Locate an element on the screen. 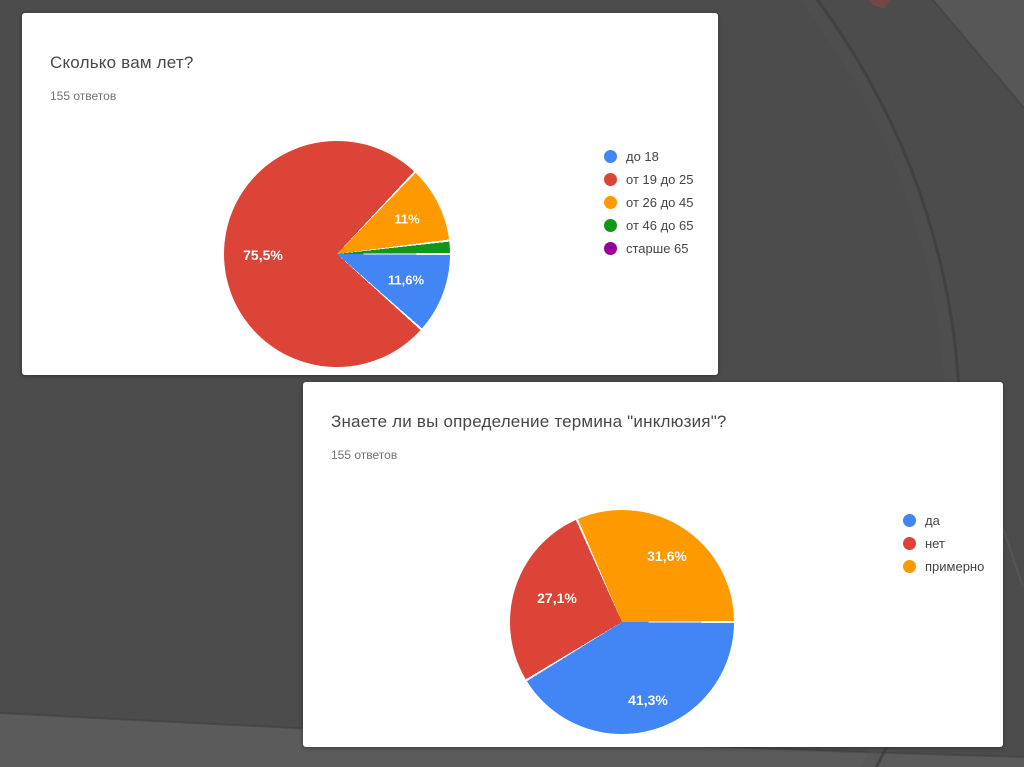  pie-chart-inclusion: 31,6% 27,1% 41,3% is located at coordinates (622, 622).